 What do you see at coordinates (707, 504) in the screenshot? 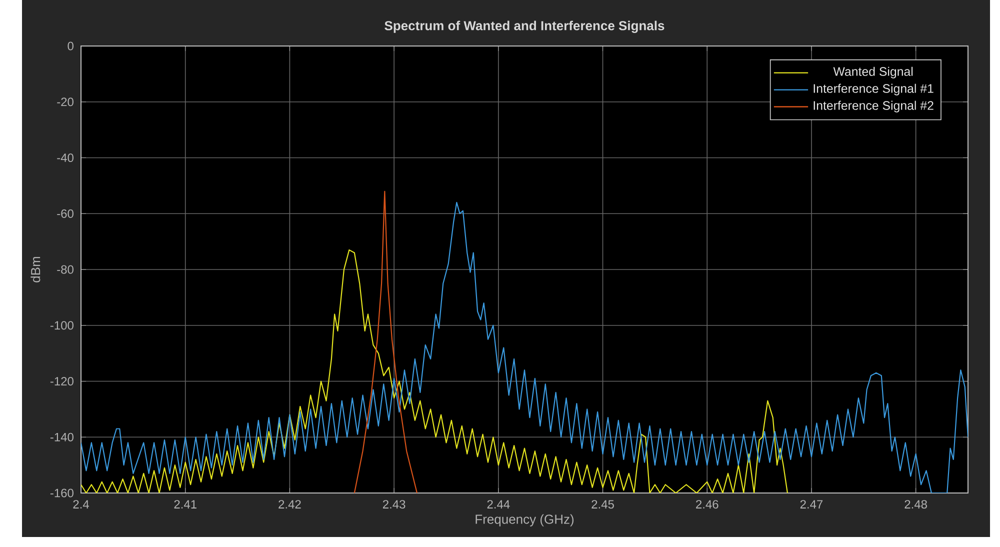
I see `x-tick-label: 2.46` at bounding box center [707, 504].